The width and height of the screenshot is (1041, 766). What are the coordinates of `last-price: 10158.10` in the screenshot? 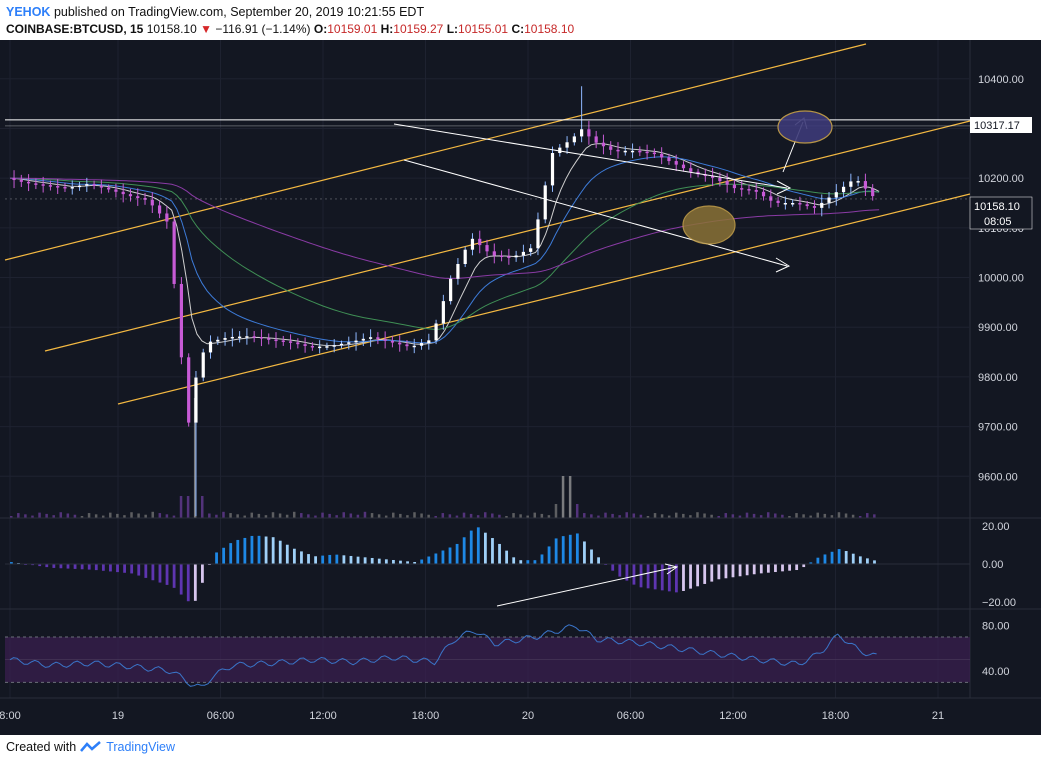 It's located at (171, 29).